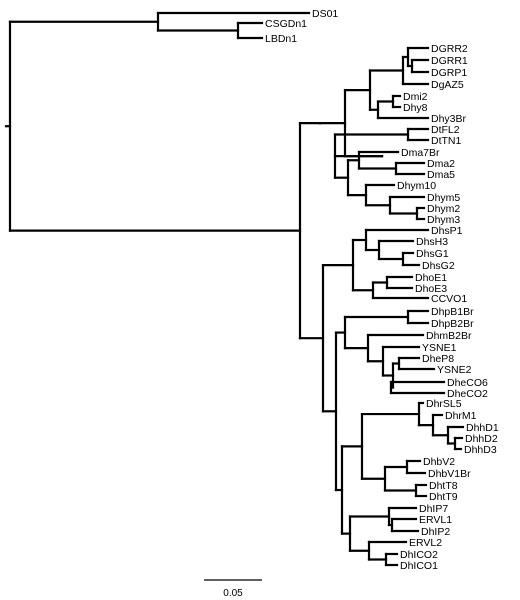 This screenshot has width=520, height=600. What do you see at coordinates (438, 359) in the screenshot?
I see `leaf-label: DheP8` at bounding box center [438, 359].